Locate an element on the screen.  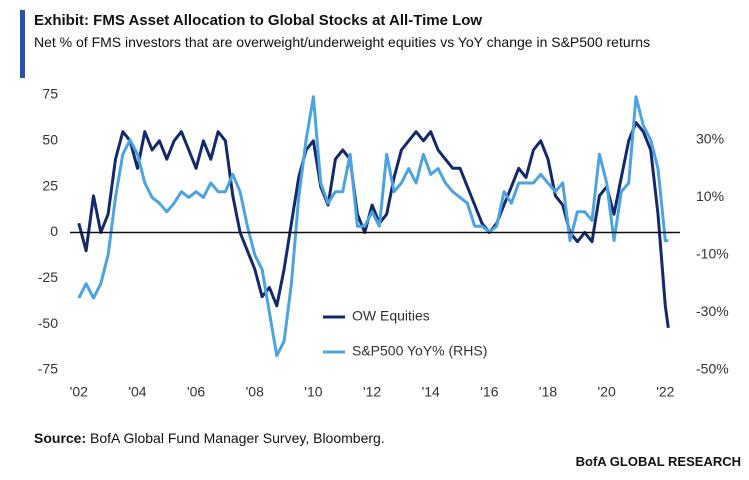
x-tick-label: '18 is located at coordinates (548, 392).